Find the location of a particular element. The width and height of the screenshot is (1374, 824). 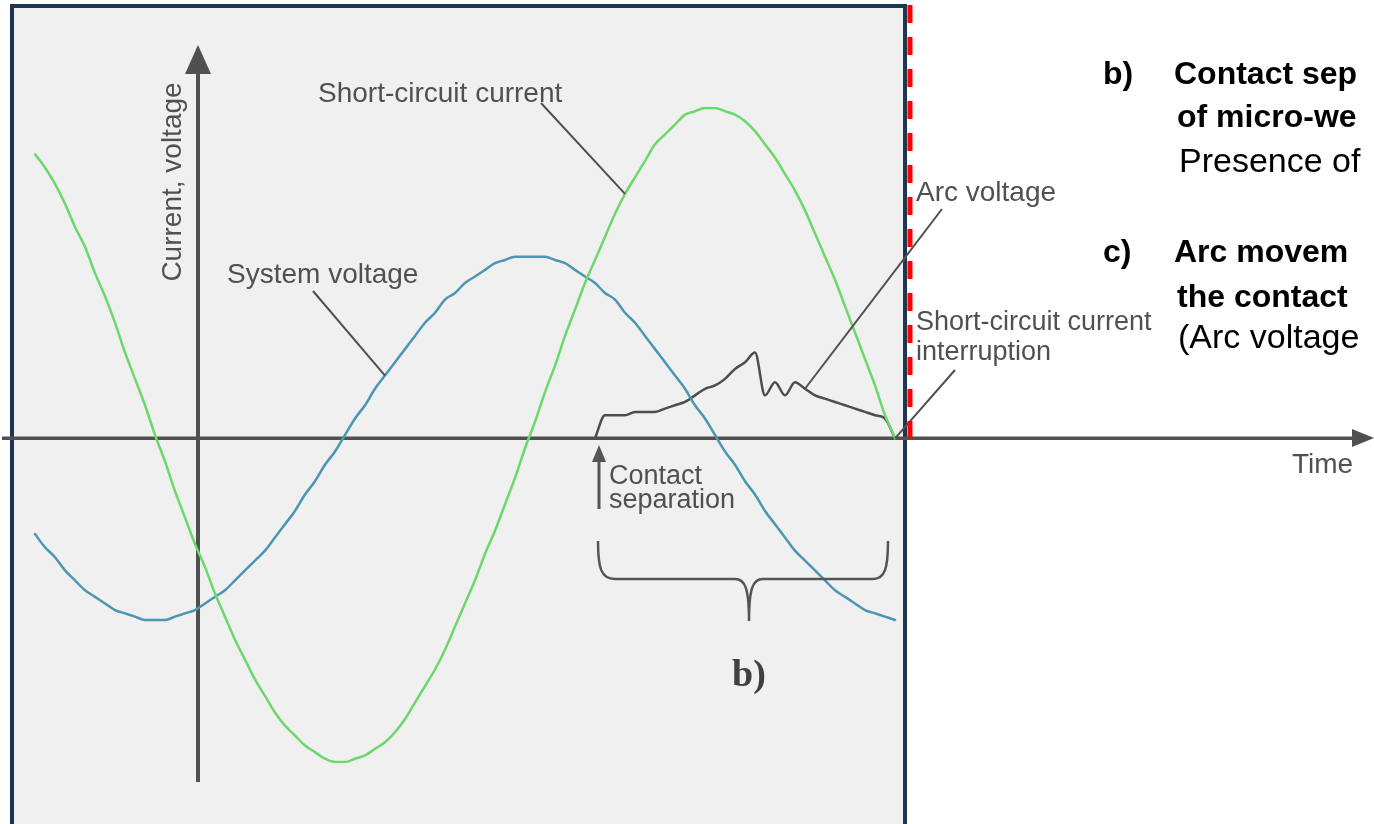

annotation: the contact is located at coordinates (1263, 296).